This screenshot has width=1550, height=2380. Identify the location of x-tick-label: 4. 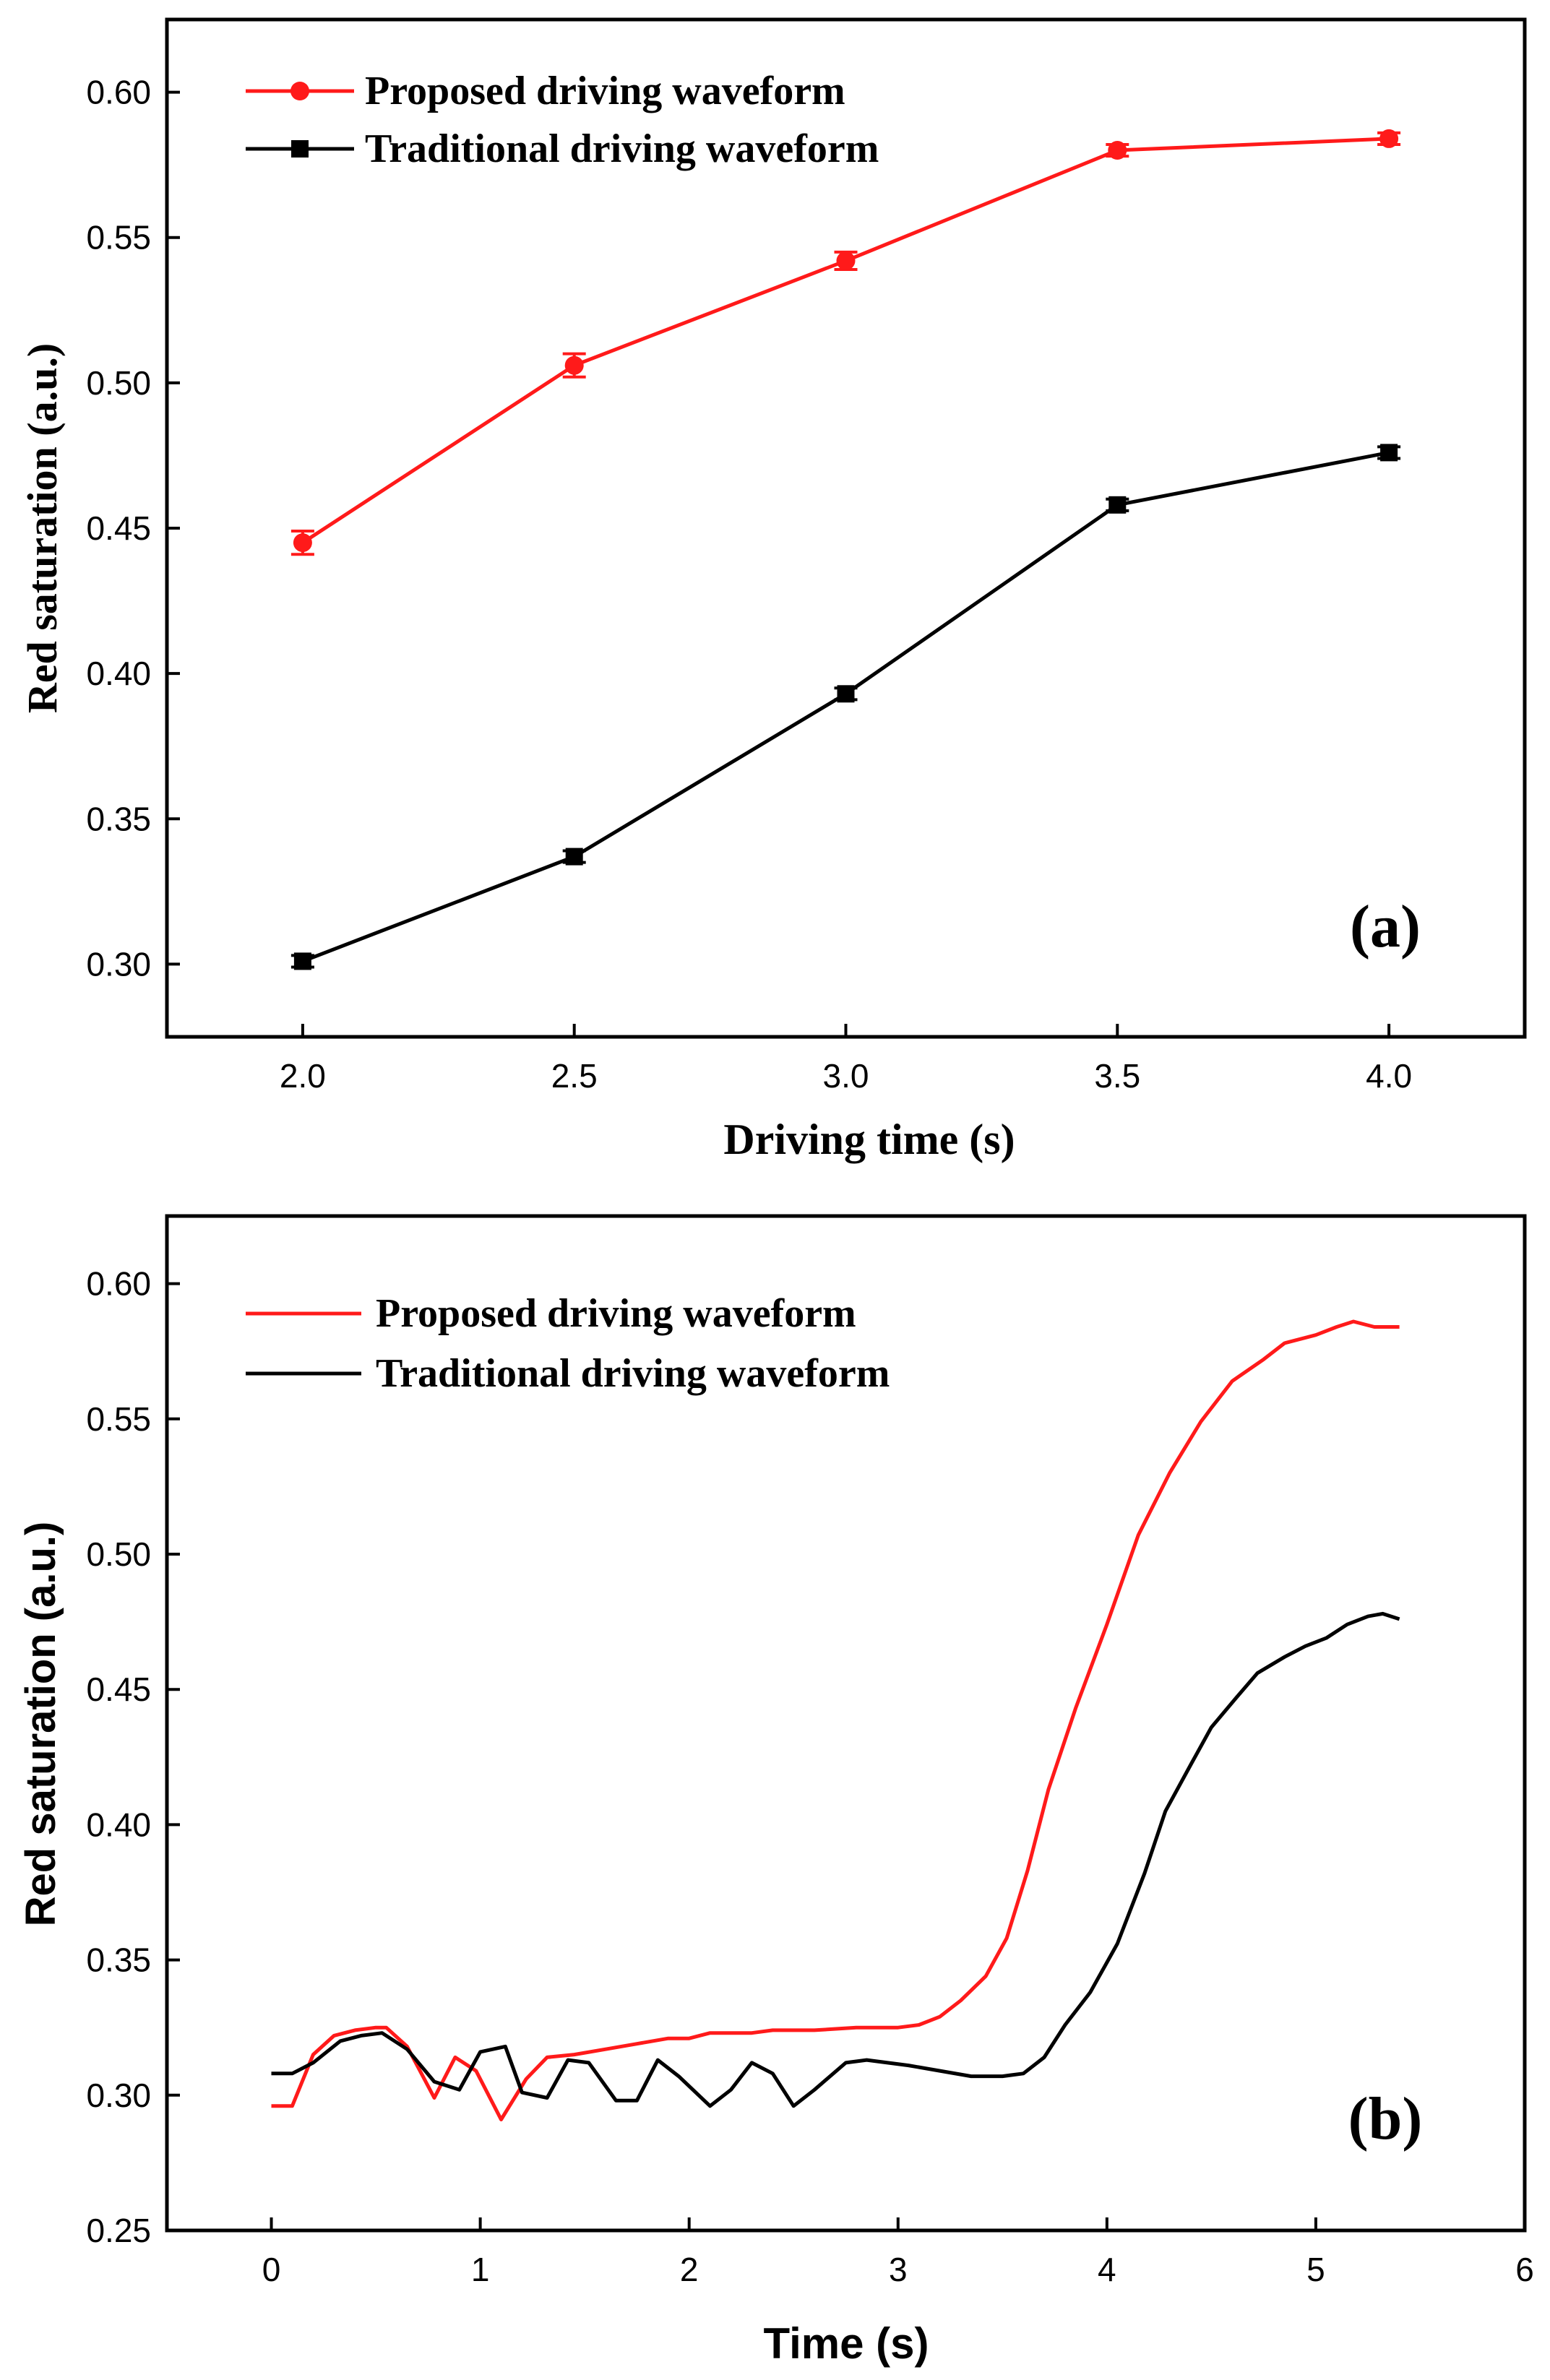
(1107, 2269).